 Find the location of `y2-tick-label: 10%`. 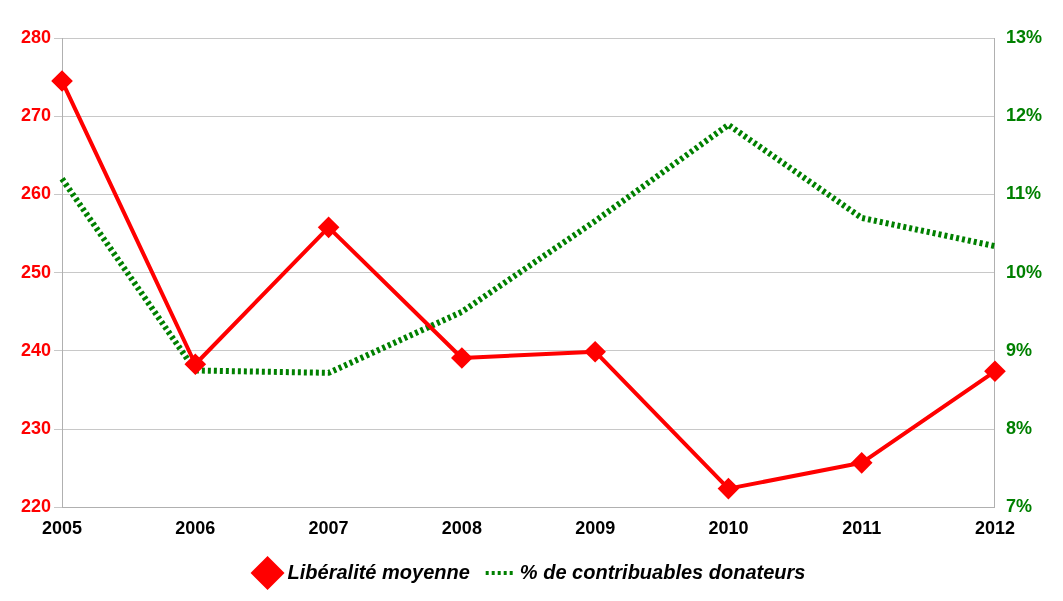

y2-tick-label: 10% is located at coordinates (1023, 271).